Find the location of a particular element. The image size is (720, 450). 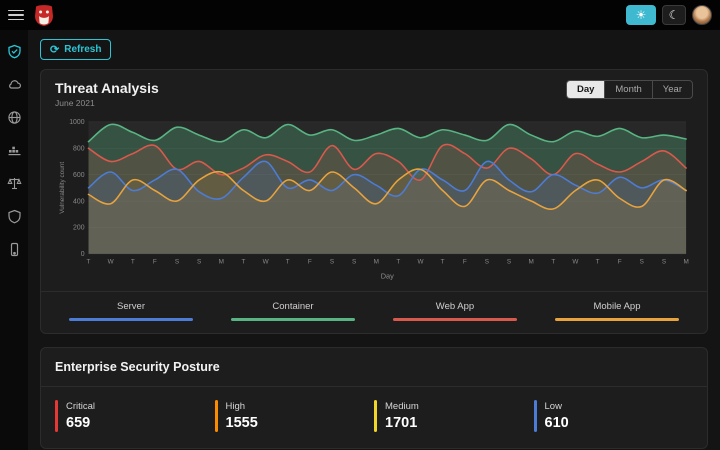

shield-icon is located at coordinates (14, 216).